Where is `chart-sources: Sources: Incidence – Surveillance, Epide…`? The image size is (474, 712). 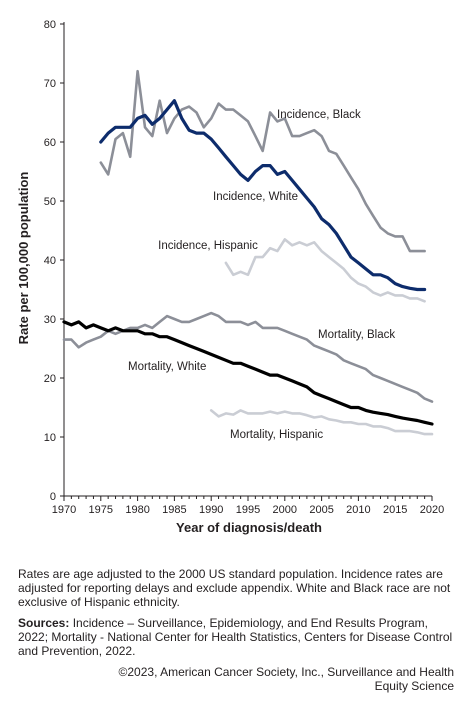 chart-sources: Sources: Incidence – Surveillance, Epide… is located at coordinates (238, 637).